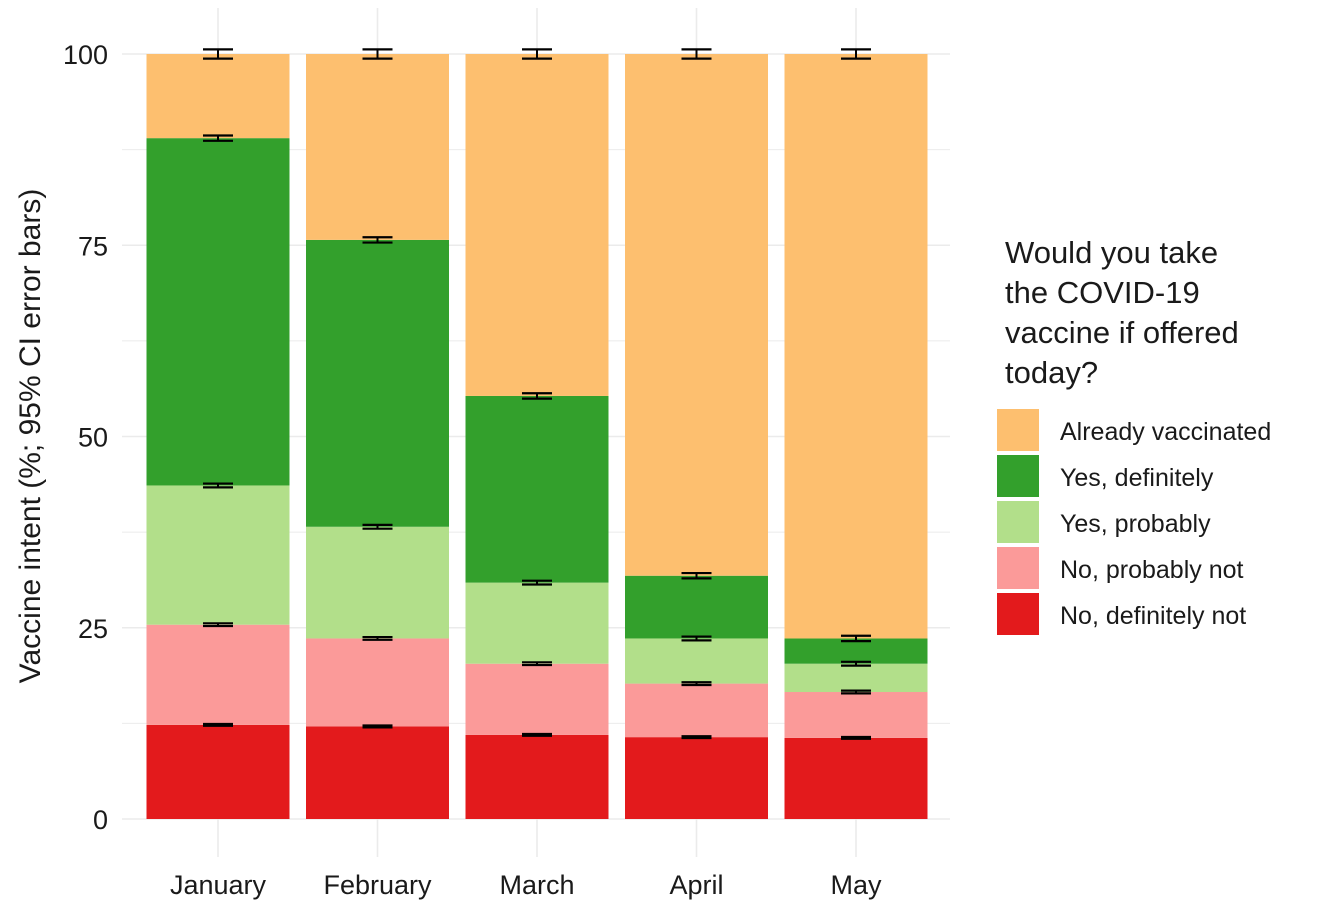 This screenshot has width=1329, height=900. What do you see at coordinates (536, 885) in the screenshot?
I see `x-tick-label: March` at bounding box center [536, 885].